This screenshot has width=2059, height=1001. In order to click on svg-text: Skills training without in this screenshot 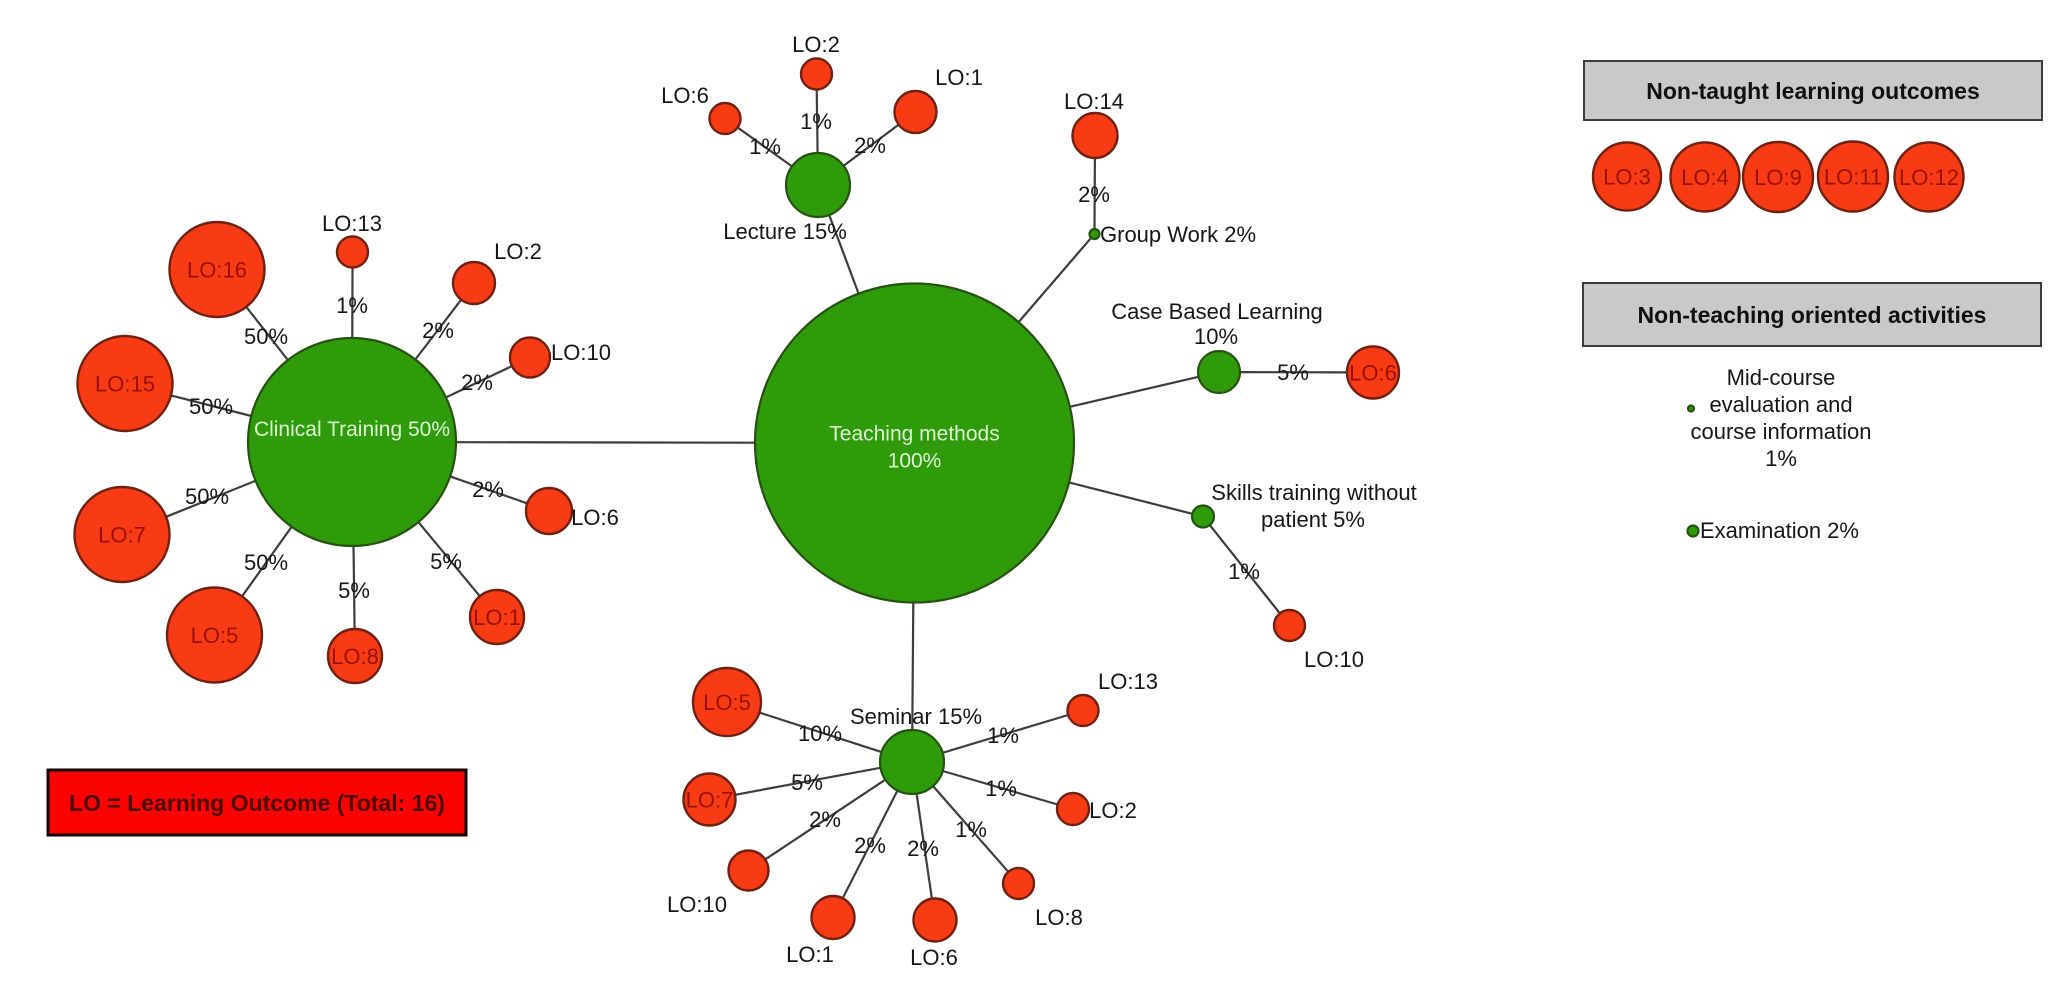, I will do `click(1313, 492)`.